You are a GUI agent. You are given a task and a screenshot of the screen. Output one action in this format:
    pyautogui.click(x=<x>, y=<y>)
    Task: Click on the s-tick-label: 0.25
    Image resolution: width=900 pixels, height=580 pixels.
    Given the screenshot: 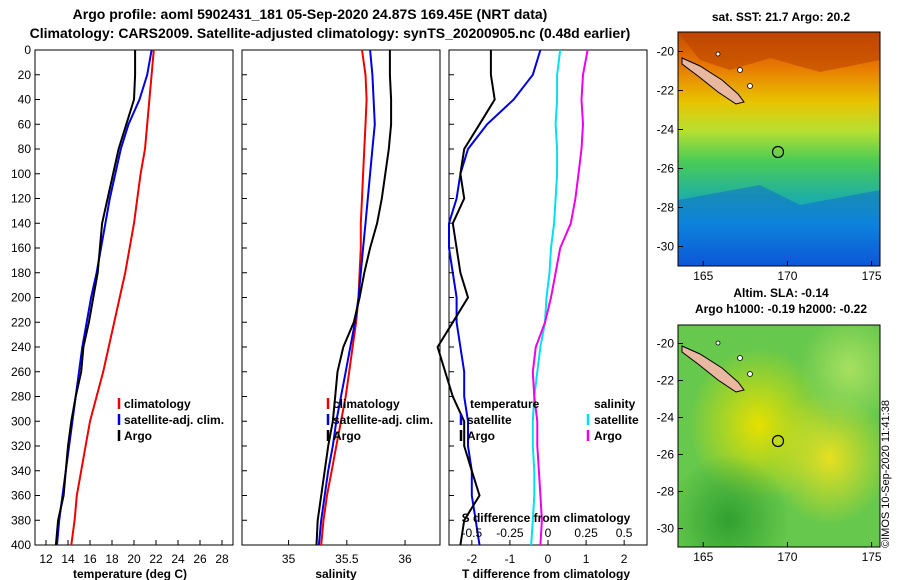 What is the action you would take?
    pyautogui.click(x=586, y=533)
    